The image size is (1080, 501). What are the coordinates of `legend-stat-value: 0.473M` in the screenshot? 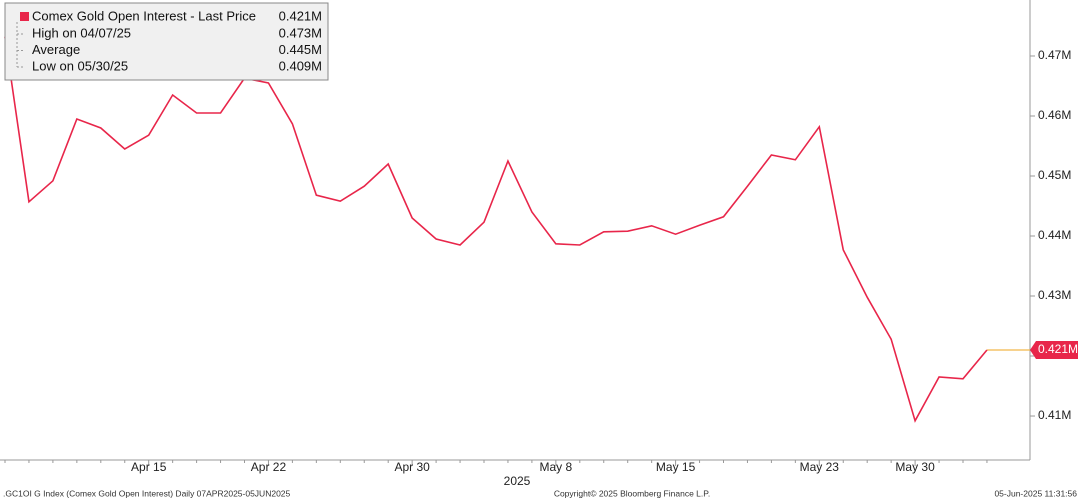 It's located at (300, 32).